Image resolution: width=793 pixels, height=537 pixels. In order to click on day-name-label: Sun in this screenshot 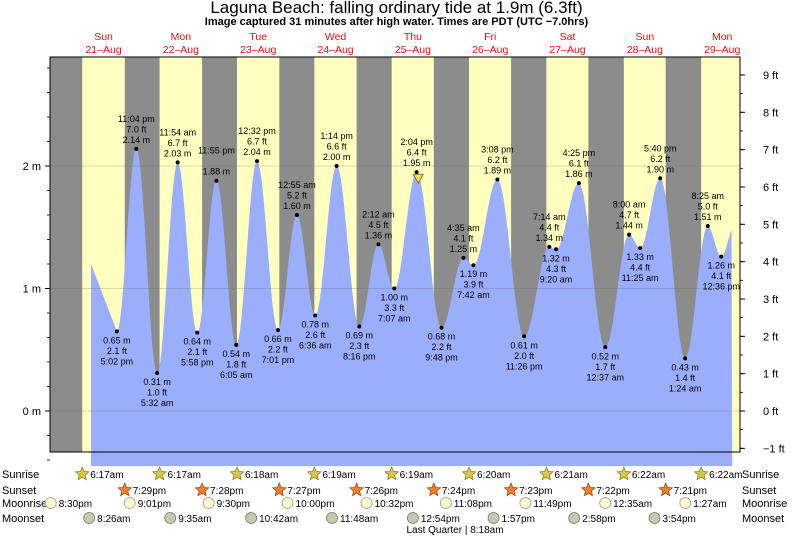, I will do `click(103, 37)`.